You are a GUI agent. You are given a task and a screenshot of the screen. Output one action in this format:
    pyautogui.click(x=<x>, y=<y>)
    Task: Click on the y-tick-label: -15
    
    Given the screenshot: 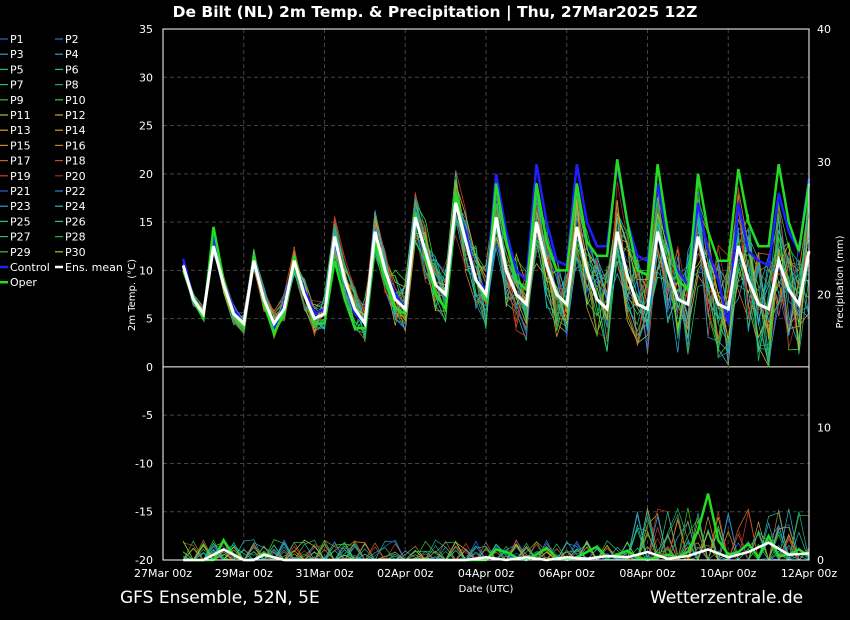 What is the action you would take?
    pyautogui.click(x=144, y=512)
    